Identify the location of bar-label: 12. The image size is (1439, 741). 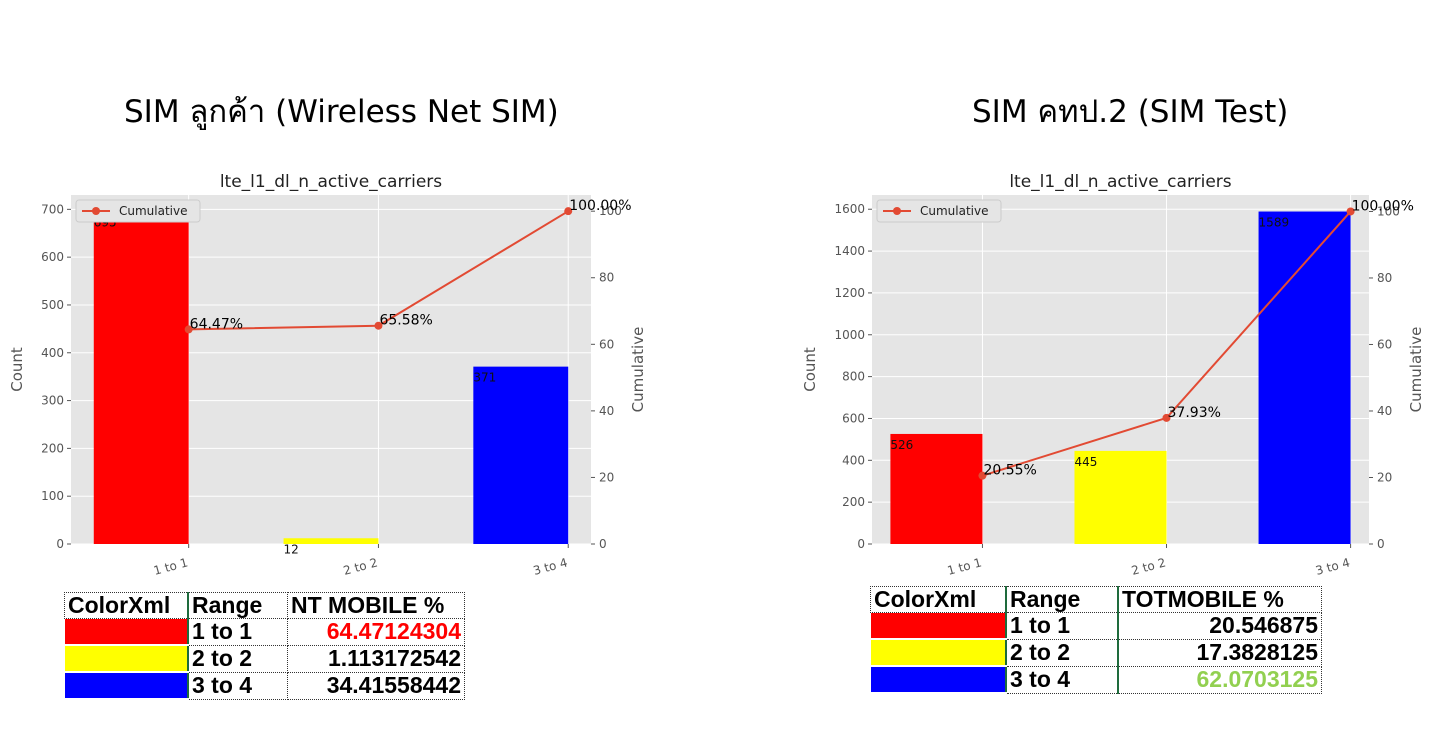
(291, 549).